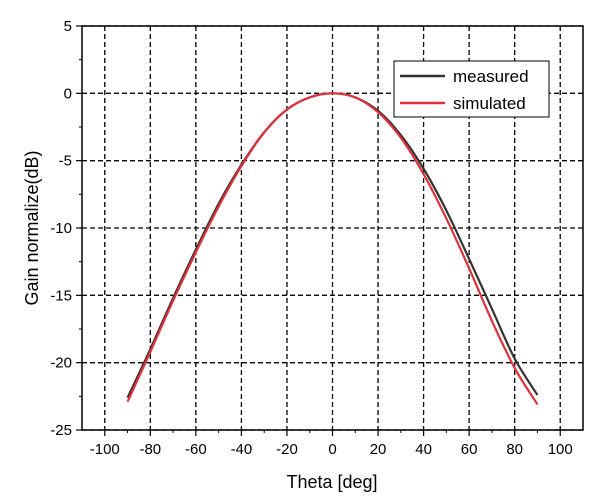 This screenshot has height=502, width=597. I want to click on y-tick-label: -10, so click(61, 228).